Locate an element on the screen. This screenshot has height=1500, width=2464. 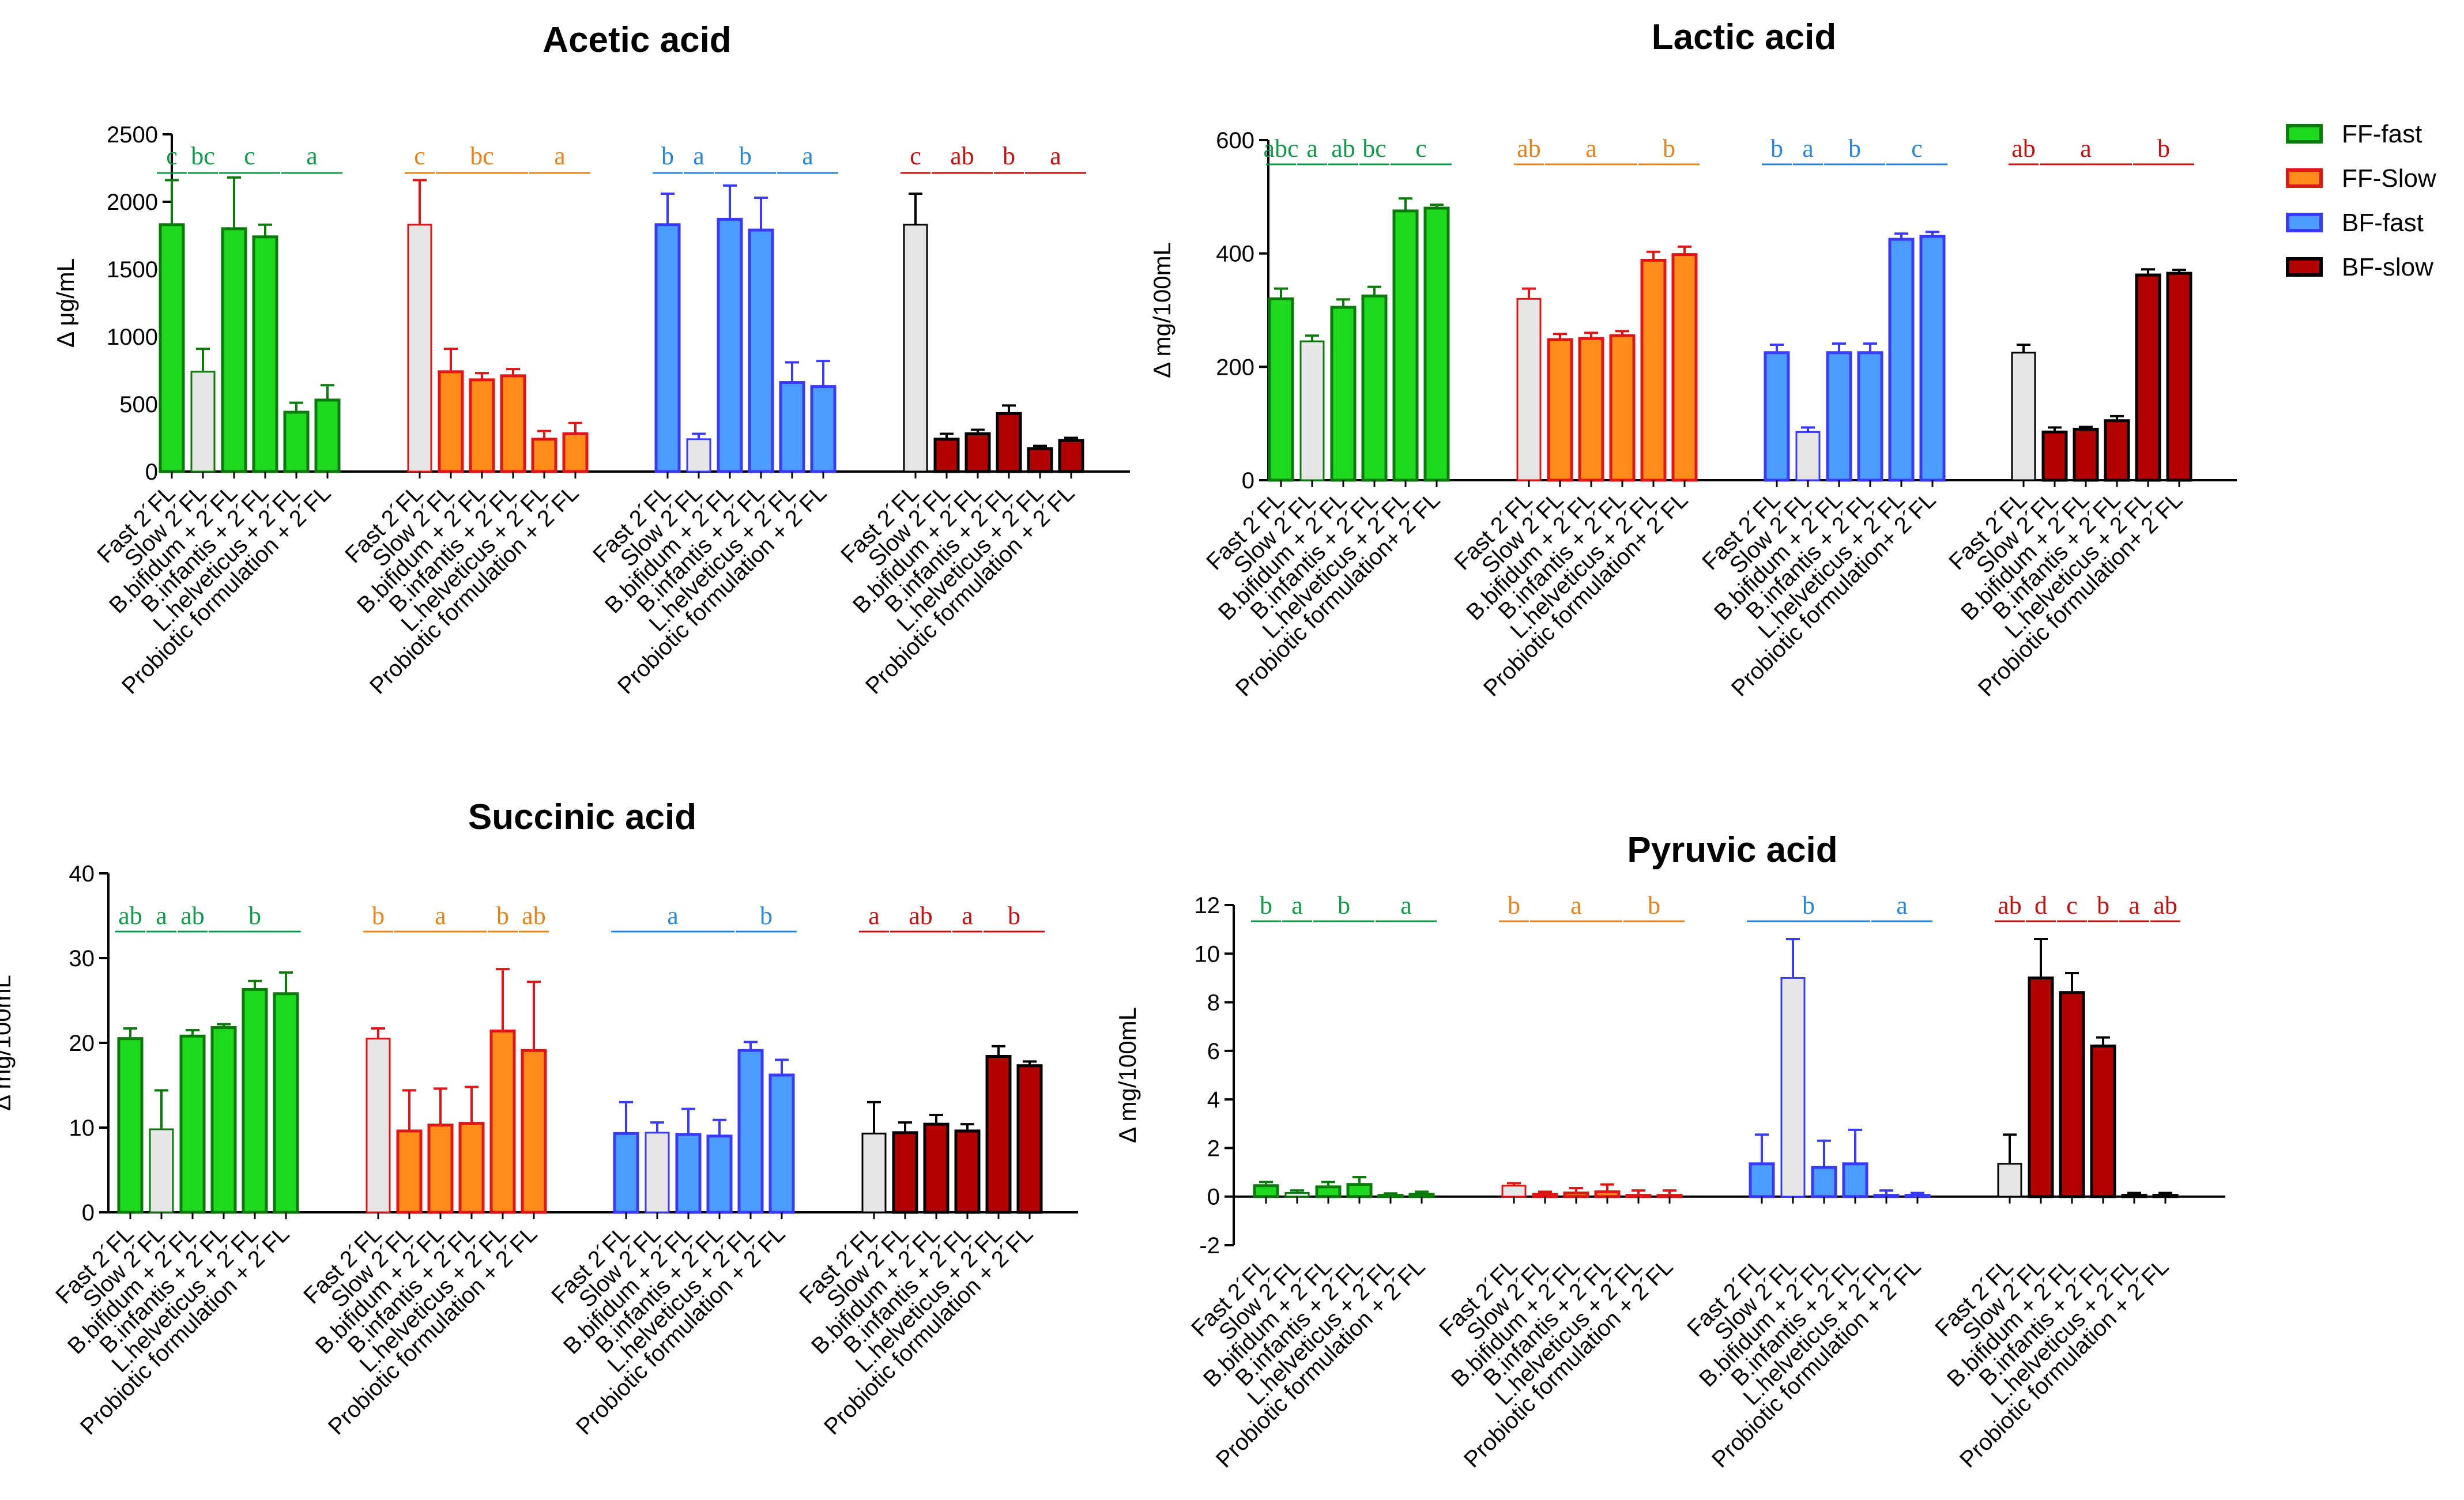
legend: FF-fast FF-Slow BF-fast BF-slow is located at coordinates (2361, 200).